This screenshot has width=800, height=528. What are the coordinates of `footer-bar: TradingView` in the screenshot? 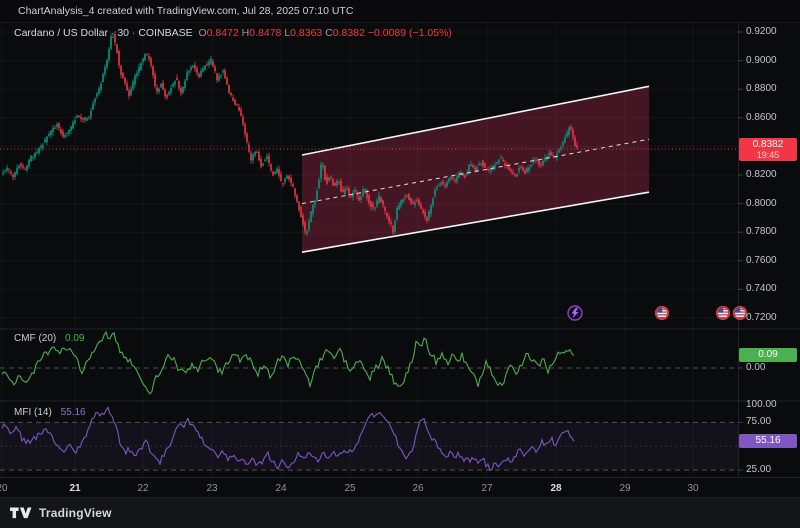 It's located at (400, 512).